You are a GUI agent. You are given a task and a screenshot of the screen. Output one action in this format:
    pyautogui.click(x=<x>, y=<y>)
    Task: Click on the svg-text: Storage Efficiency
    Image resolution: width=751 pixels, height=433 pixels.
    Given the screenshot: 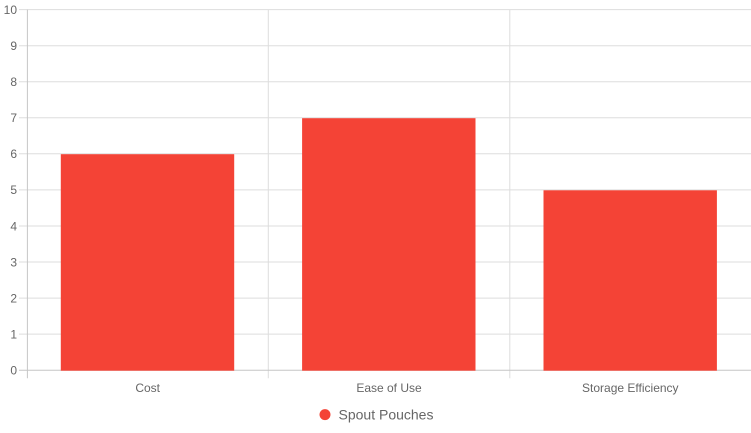 What is the action you would take?
    pyautogui.click(x=630, y=388)
    